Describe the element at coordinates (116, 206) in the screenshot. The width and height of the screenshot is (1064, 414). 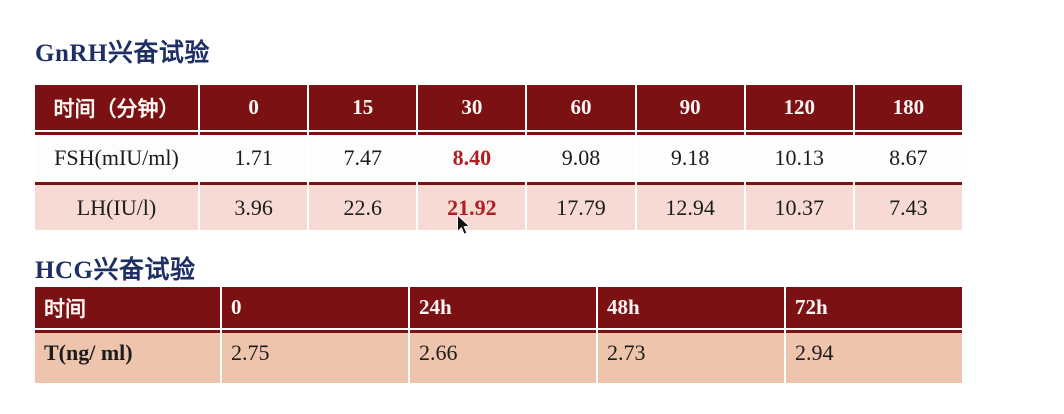
I see `lh-row-label: LH(IU/l)` at that location.